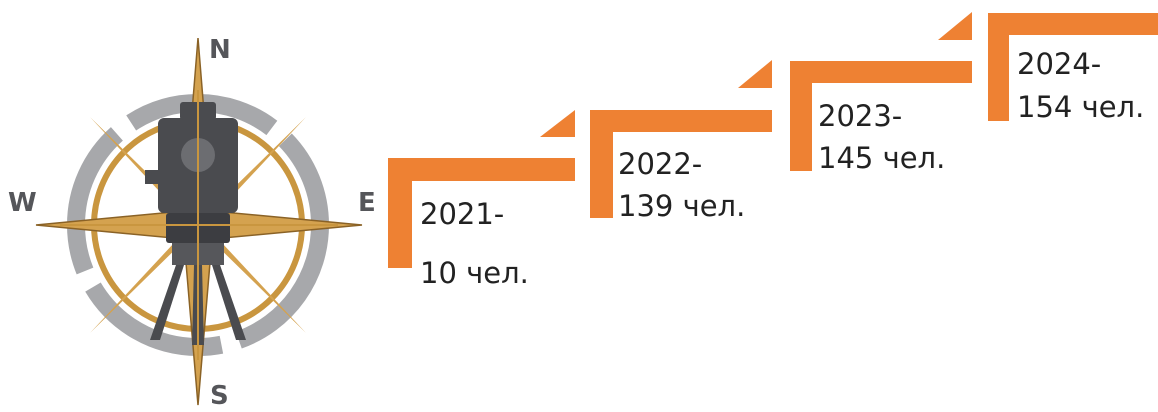 The width and height of the screenshot is (1158, 412). I want to click on compass-letter: N, so click(220, 50).